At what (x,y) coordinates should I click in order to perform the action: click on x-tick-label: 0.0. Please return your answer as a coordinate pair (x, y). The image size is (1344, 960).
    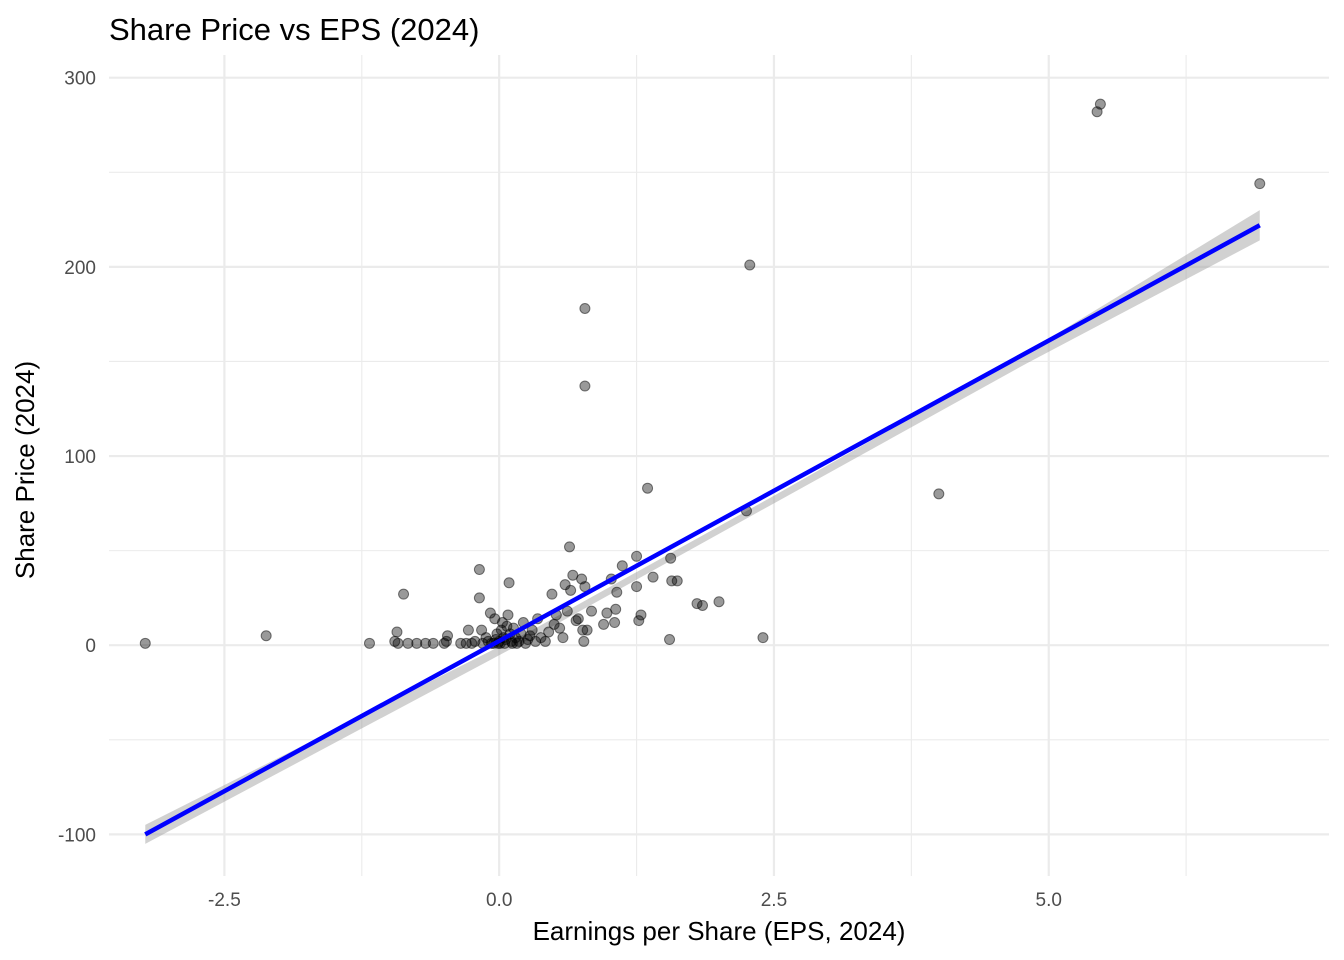
    Looking at the image, I should click on (499, 900).